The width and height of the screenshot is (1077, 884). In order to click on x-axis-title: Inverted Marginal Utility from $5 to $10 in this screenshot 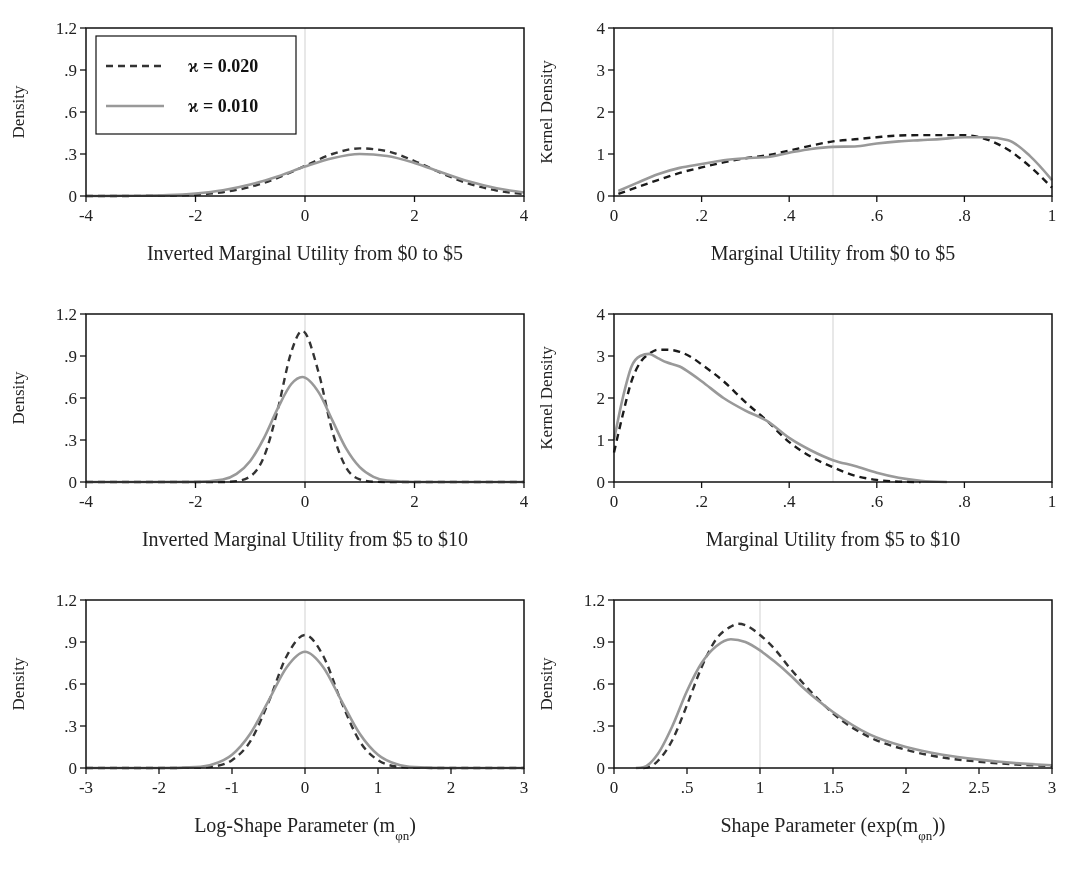, I will do `click(305, 539)`.